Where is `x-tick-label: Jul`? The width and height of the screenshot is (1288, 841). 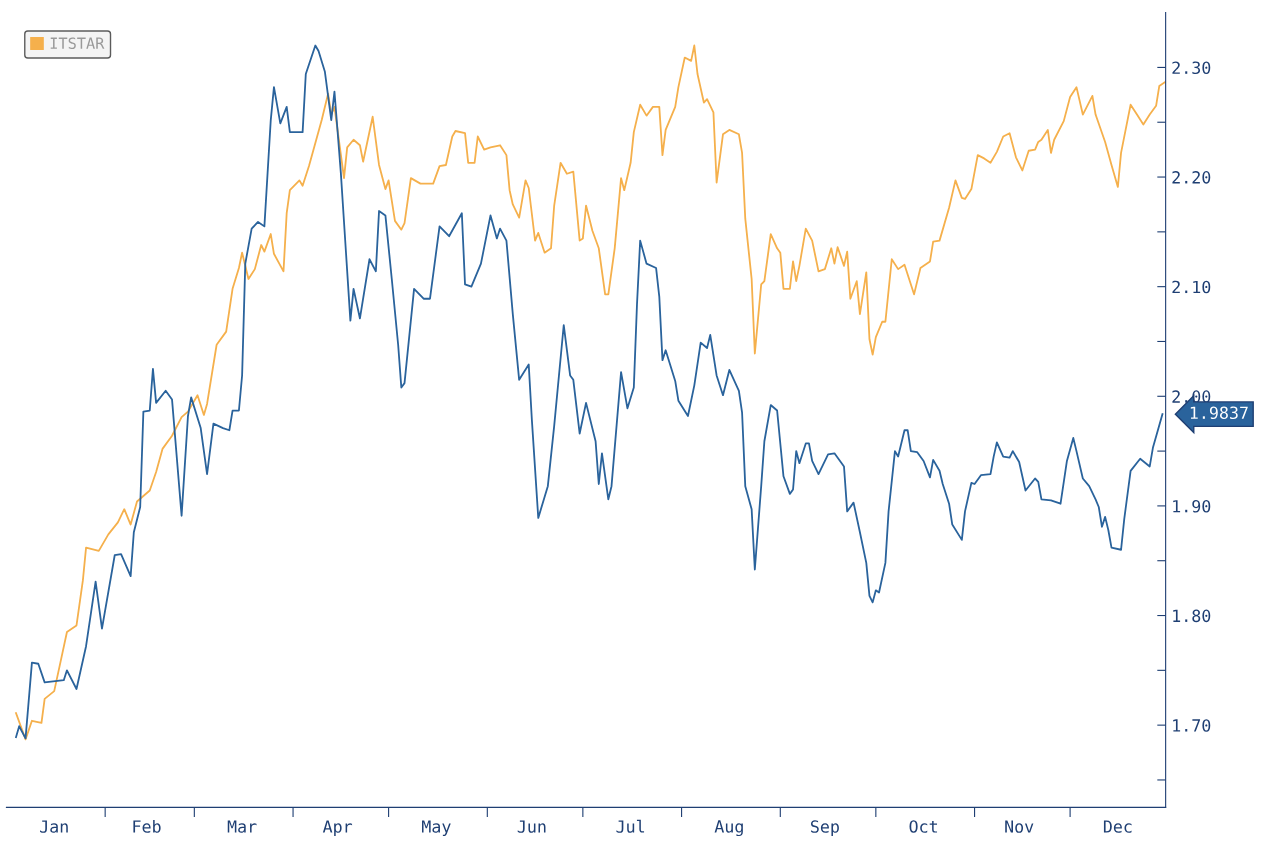 x-tick-label: Jul is located at coordinates (630, 826).